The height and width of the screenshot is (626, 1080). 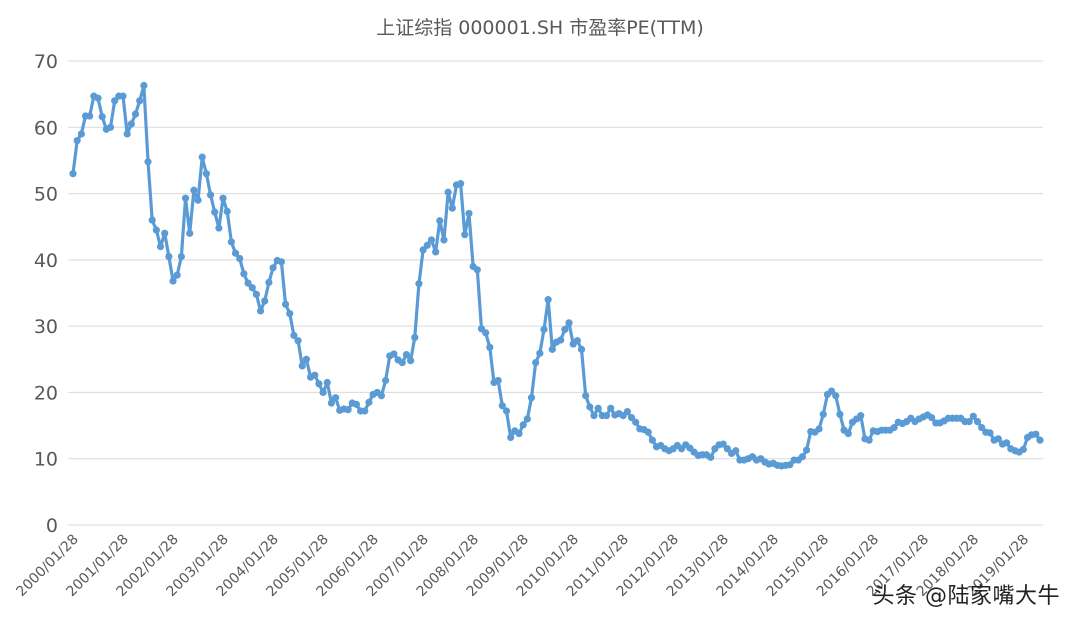 What do you see at coordinates (46, 327) in the screenshot?
I see `y-tick-label: 30` at bounding box center [46, 327].